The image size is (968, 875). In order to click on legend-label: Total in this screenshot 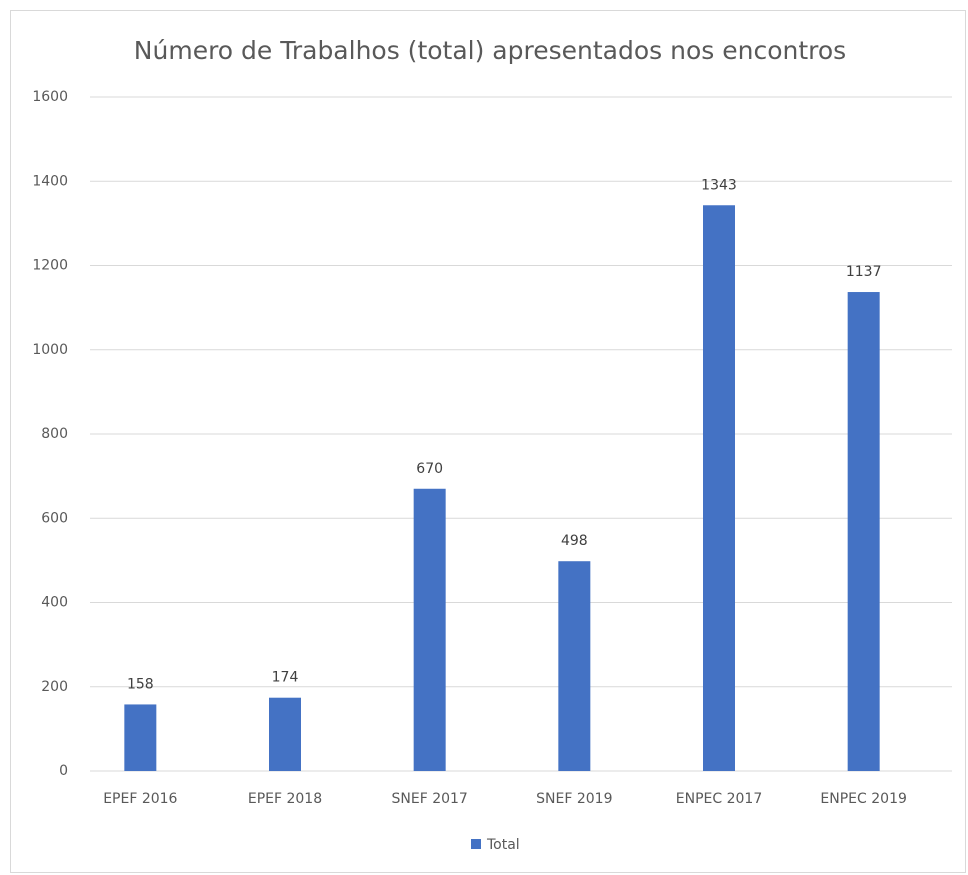, I will do `click(503, 845)`.